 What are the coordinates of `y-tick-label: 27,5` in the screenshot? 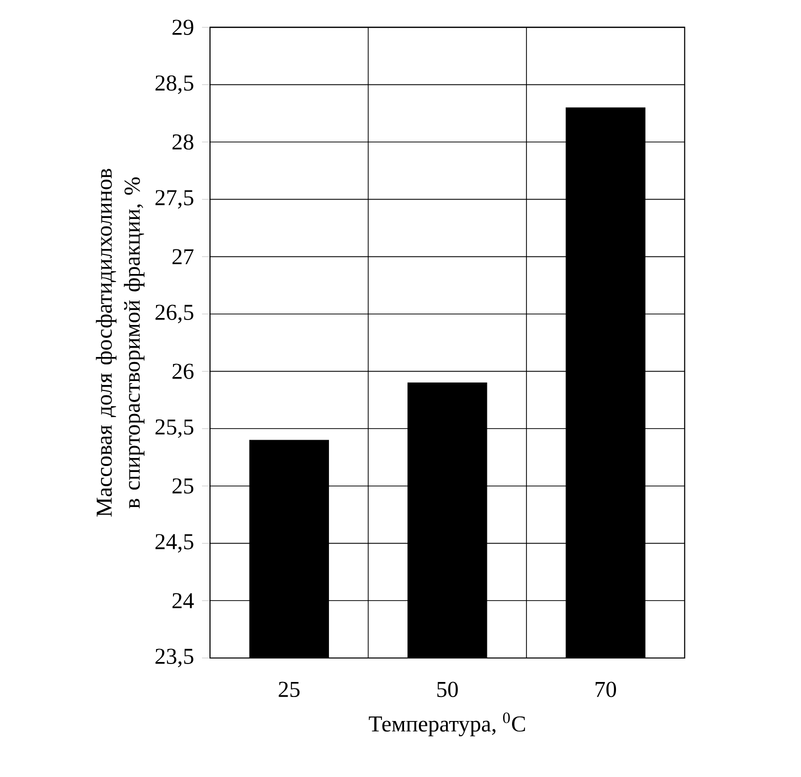 It's located at (175, 199).